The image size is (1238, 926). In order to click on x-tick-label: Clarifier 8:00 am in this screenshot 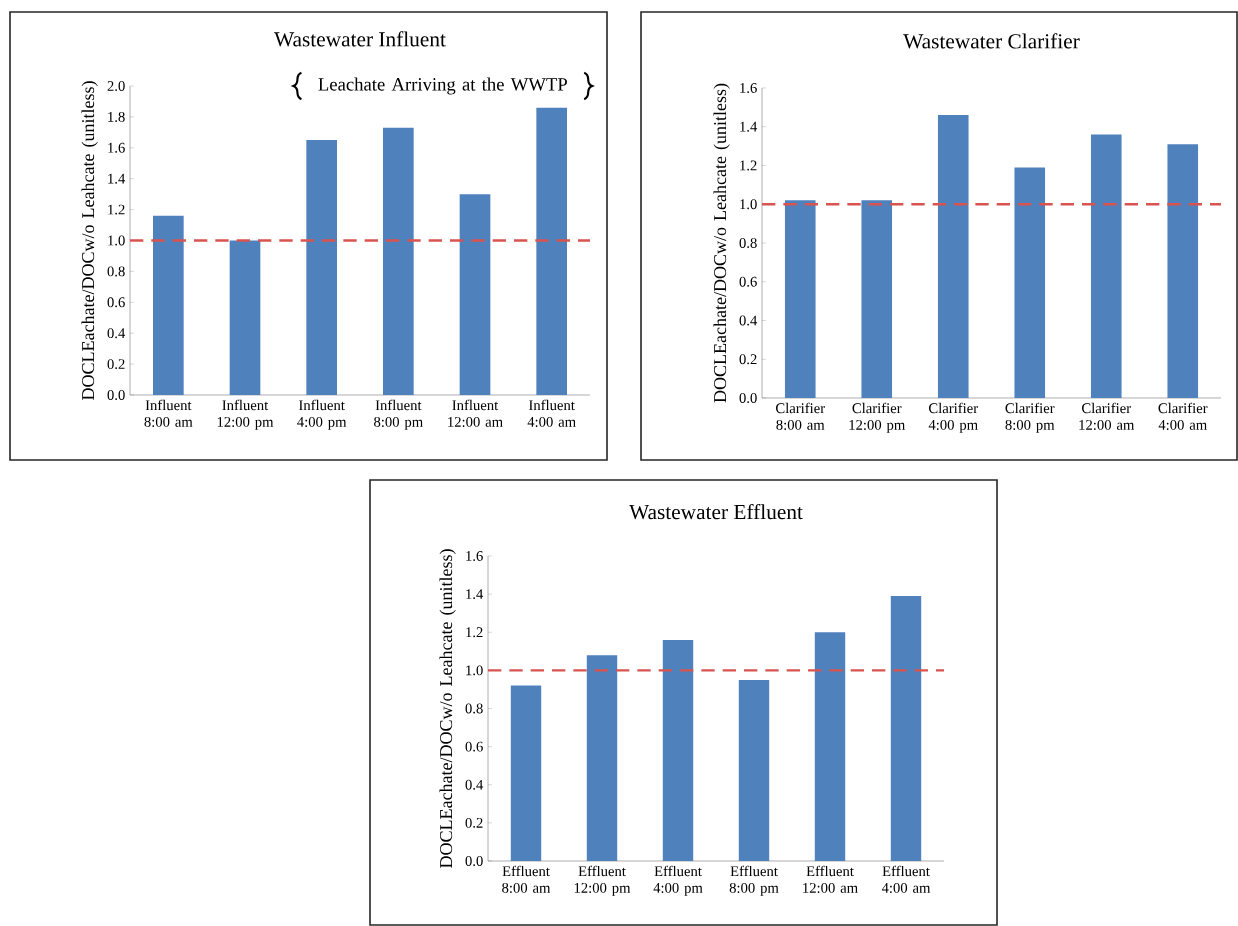, I will do `click(800, 416)`.